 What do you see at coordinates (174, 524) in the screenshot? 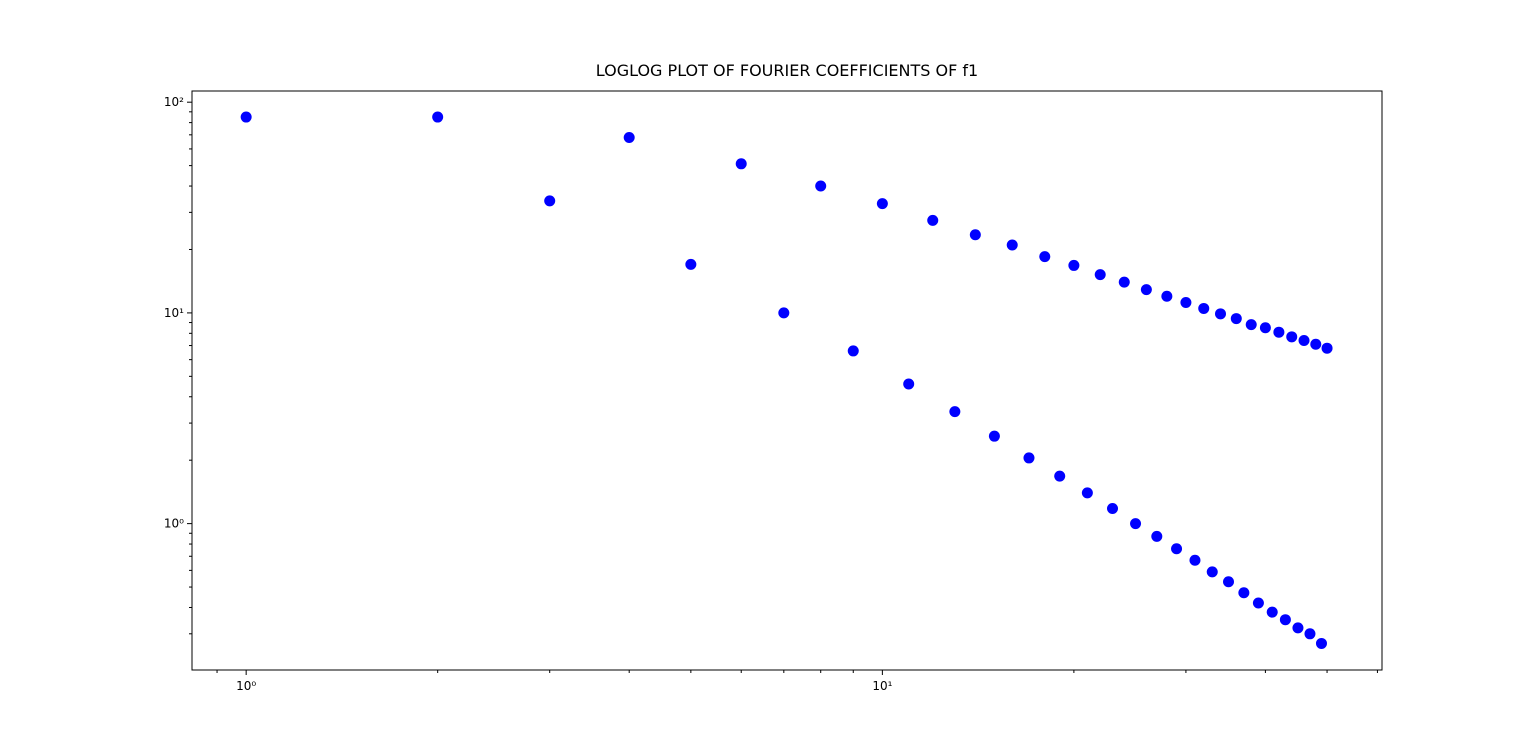
I see `y-tick-label: 10⁰` at bounding box center [174, 524].